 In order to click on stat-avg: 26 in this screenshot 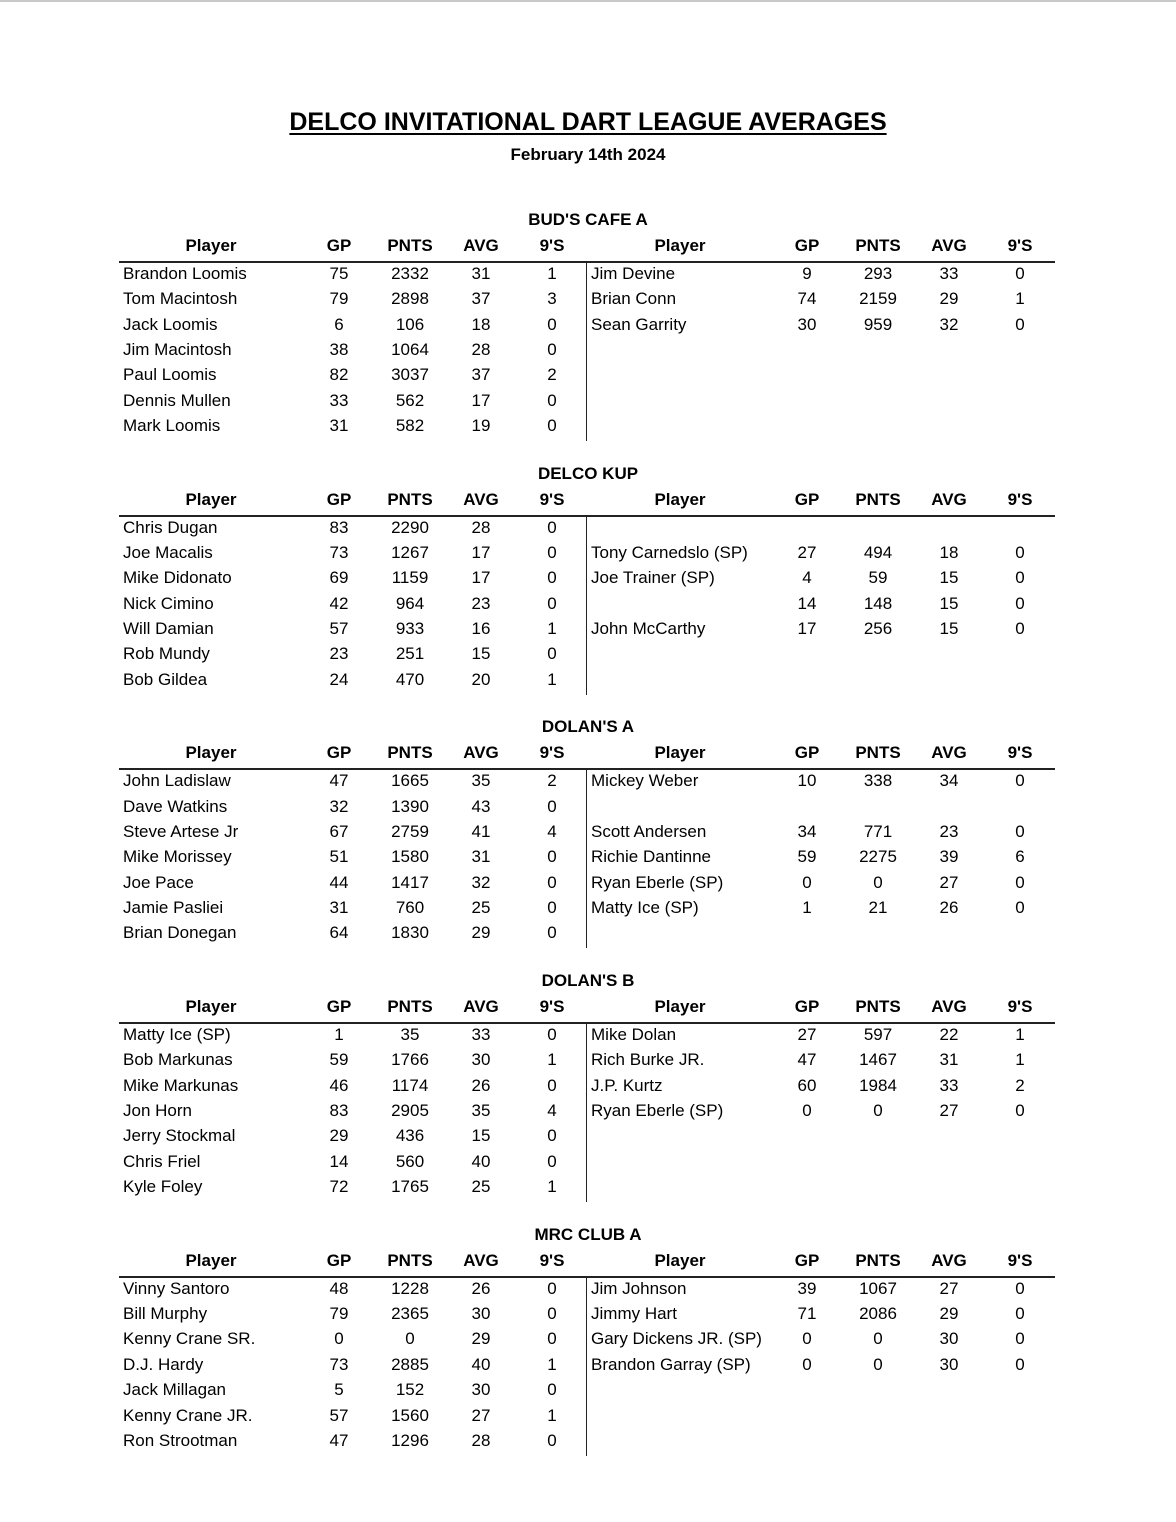, I will do `click(481, 1288)`.